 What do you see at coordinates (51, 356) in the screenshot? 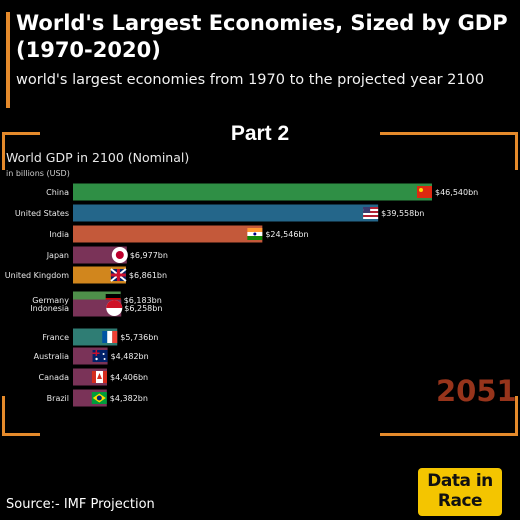
I see `category-label: Australia` at bounding box center [51, 356].